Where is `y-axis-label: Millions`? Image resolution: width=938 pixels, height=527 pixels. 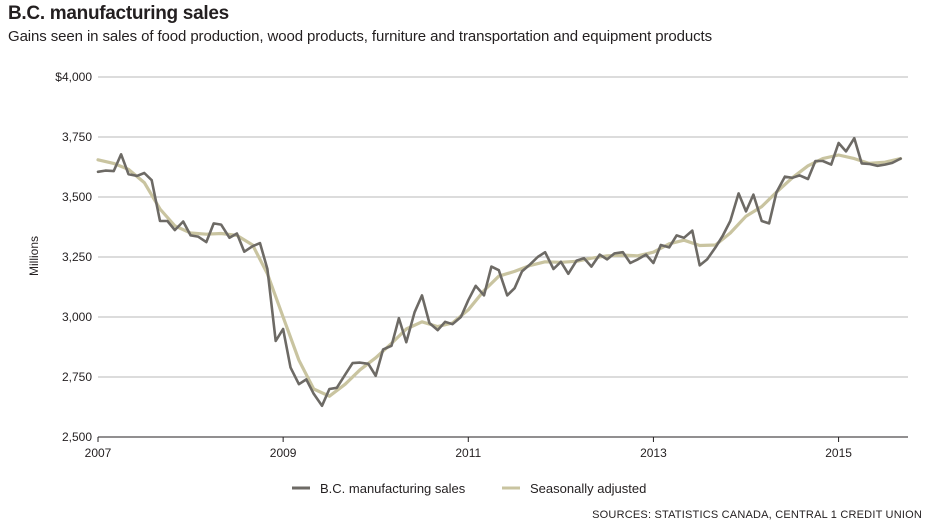 y-axis-label: Millions is located at coordinates (34, 256).